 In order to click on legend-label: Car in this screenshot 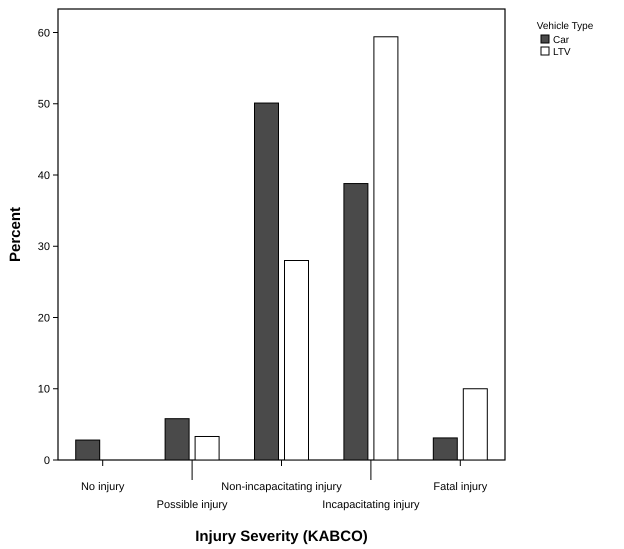, I will do `click(561, 40)`.